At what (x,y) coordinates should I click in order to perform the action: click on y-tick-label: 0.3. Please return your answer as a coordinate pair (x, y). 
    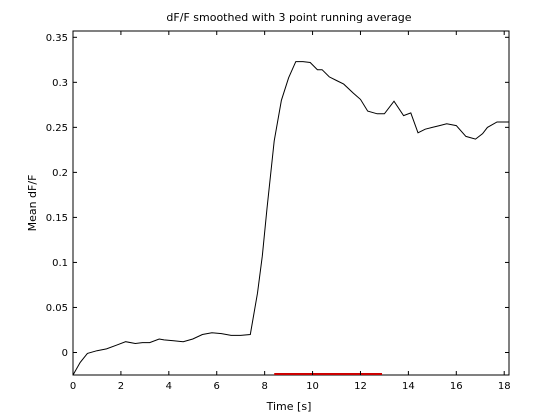
    Looking at the image, I should click on (60, 83).